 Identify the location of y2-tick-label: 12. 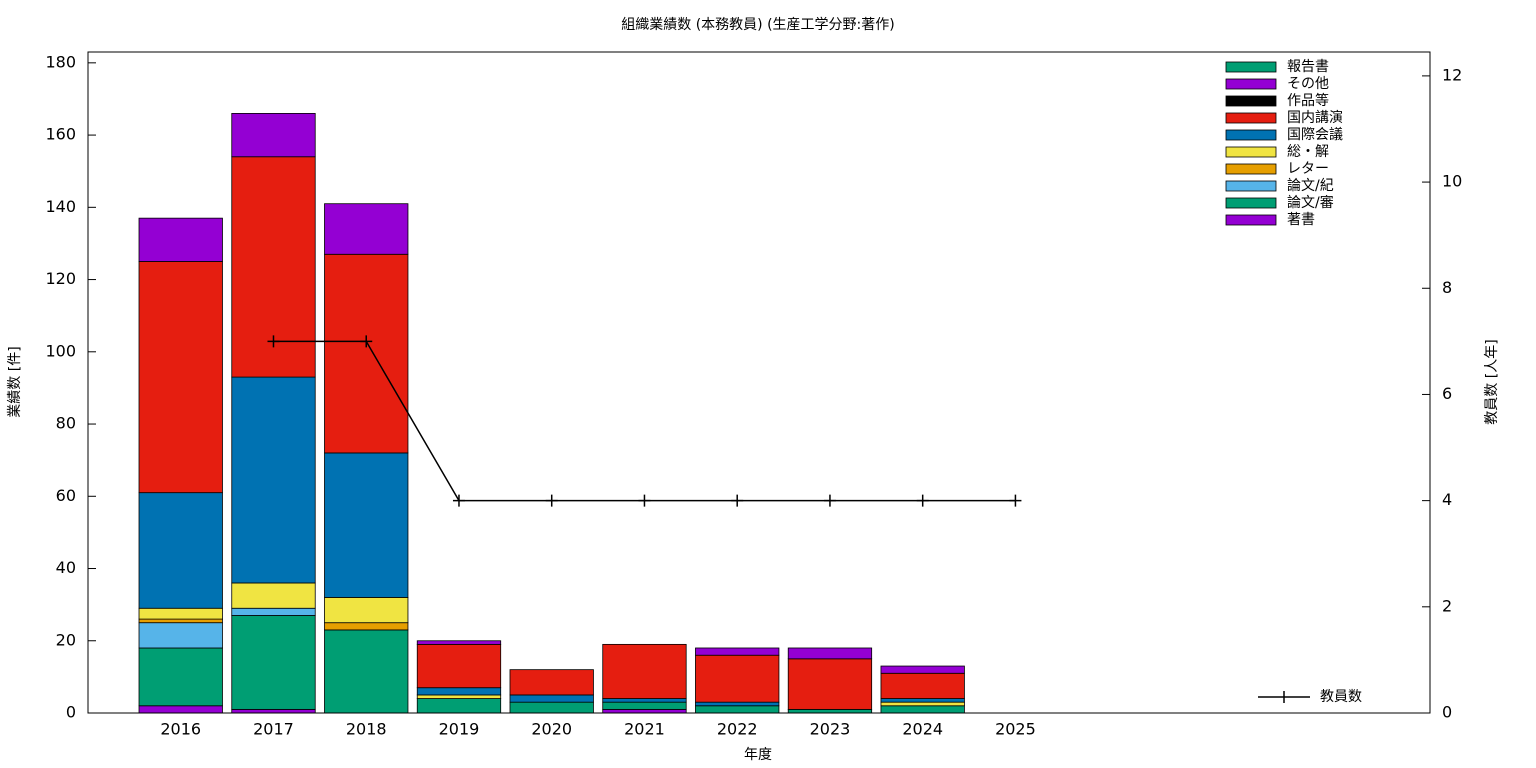
(1452, 74).